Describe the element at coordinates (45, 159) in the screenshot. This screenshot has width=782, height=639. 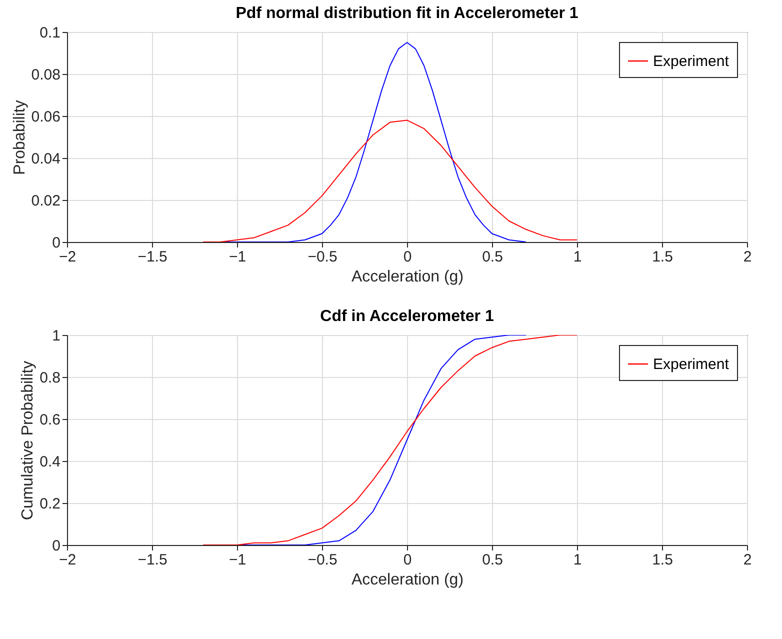
I see `y-tick-label: 0.04` at that location.